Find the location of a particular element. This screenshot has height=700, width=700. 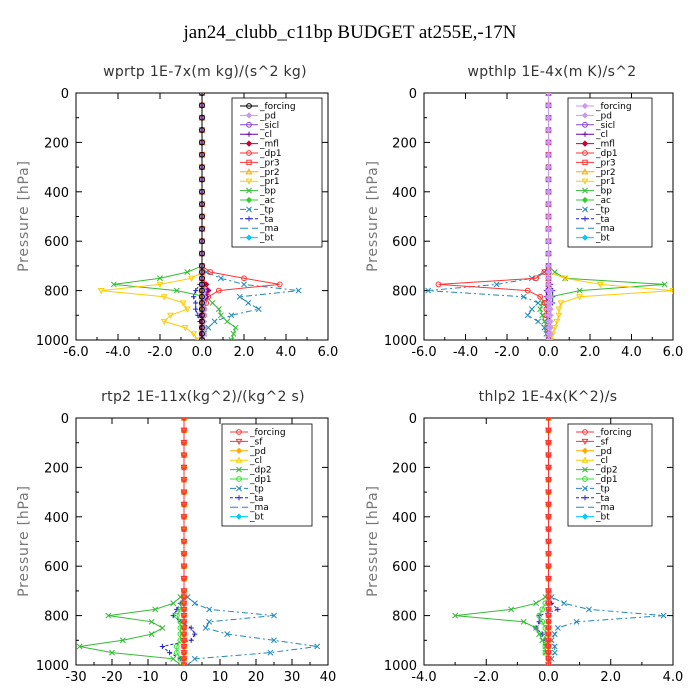

legend: _forcing_sf_pd_cl_dp2_dp1_tp_ta_ma_bt is located at coordinates (267, 475).